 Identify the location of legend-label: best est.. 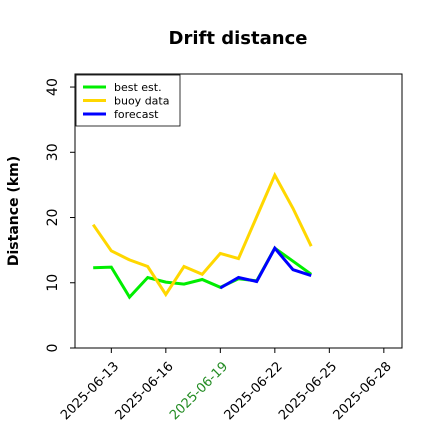
(138, 87).